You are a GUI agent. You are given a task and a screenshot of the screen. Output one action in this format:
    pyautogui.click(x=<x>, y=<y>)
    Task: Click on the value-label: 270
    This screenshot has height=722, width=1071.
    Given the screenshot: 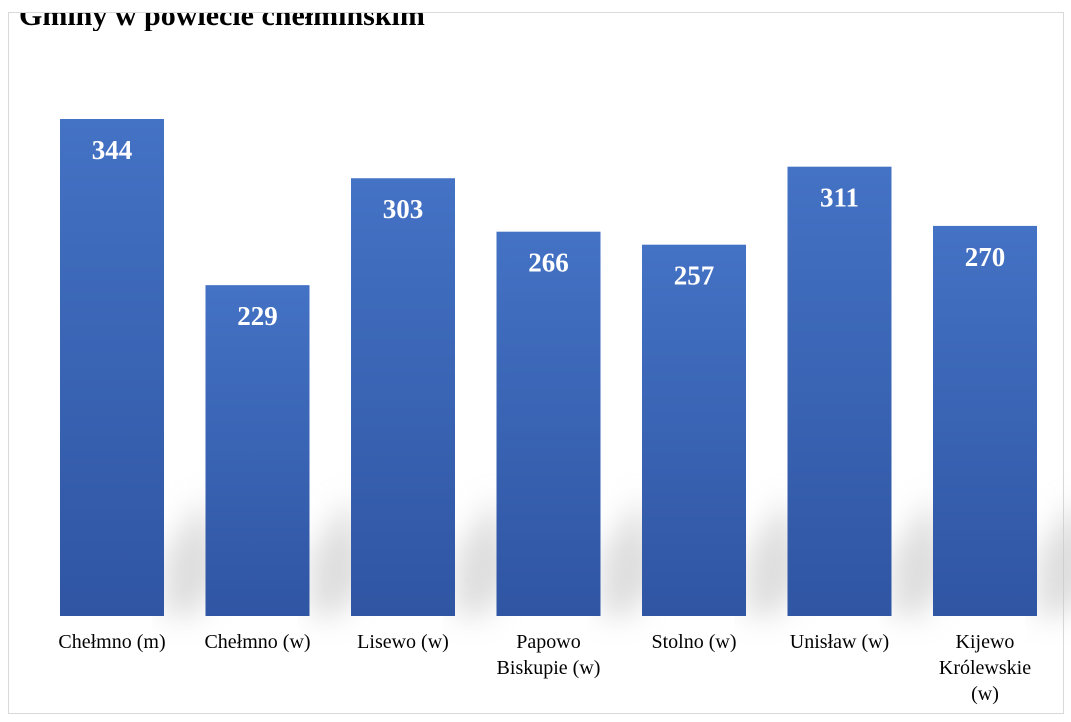 What is the action you would take?
    pyautogui.click(x=985, y=257)
    